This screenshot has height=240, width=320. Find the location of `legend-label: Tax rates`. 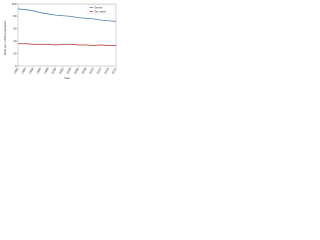

legend-label: Tax rates is located at coordinates (100, 11).